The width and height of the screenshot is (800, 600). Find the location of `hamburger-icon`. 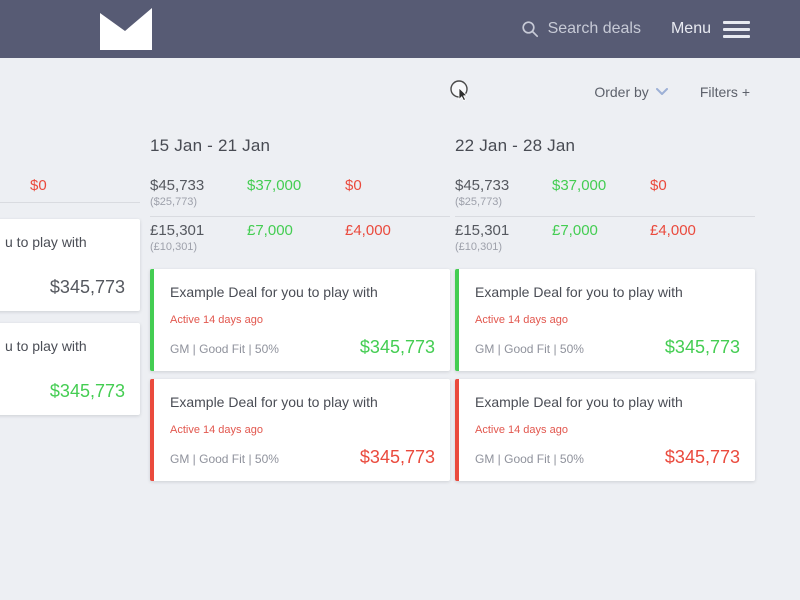

hamburger-icon is located at coordinates (736, 29).